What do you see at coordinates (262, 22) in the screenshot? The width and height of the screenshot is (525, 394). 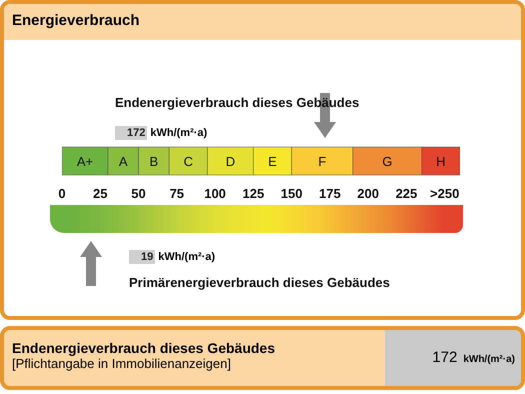 I see `chart-title: Energieverbrauch` at bounding box center [262, 22].